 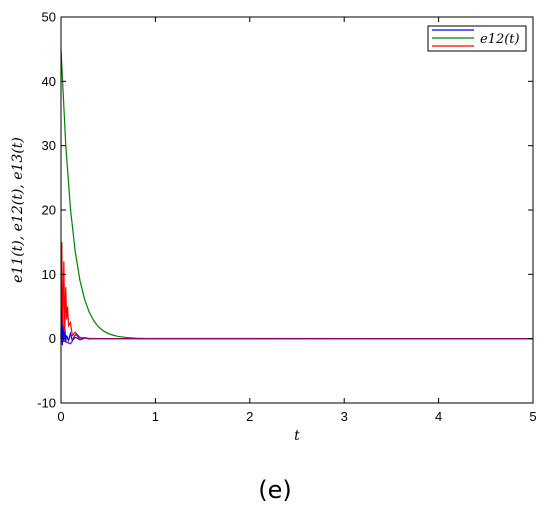 I want to click on x-axis-label: t, so click(x=297, y=436).